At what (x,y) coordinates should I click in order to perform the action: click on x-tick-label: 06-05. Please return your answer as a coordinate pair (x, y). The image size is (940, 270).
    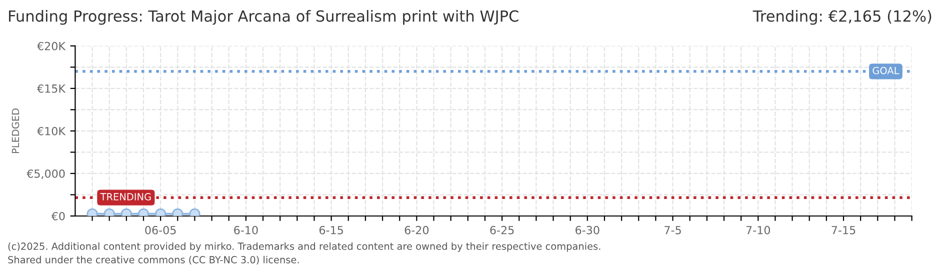
    Looking at the image, I should click on (160, 230).